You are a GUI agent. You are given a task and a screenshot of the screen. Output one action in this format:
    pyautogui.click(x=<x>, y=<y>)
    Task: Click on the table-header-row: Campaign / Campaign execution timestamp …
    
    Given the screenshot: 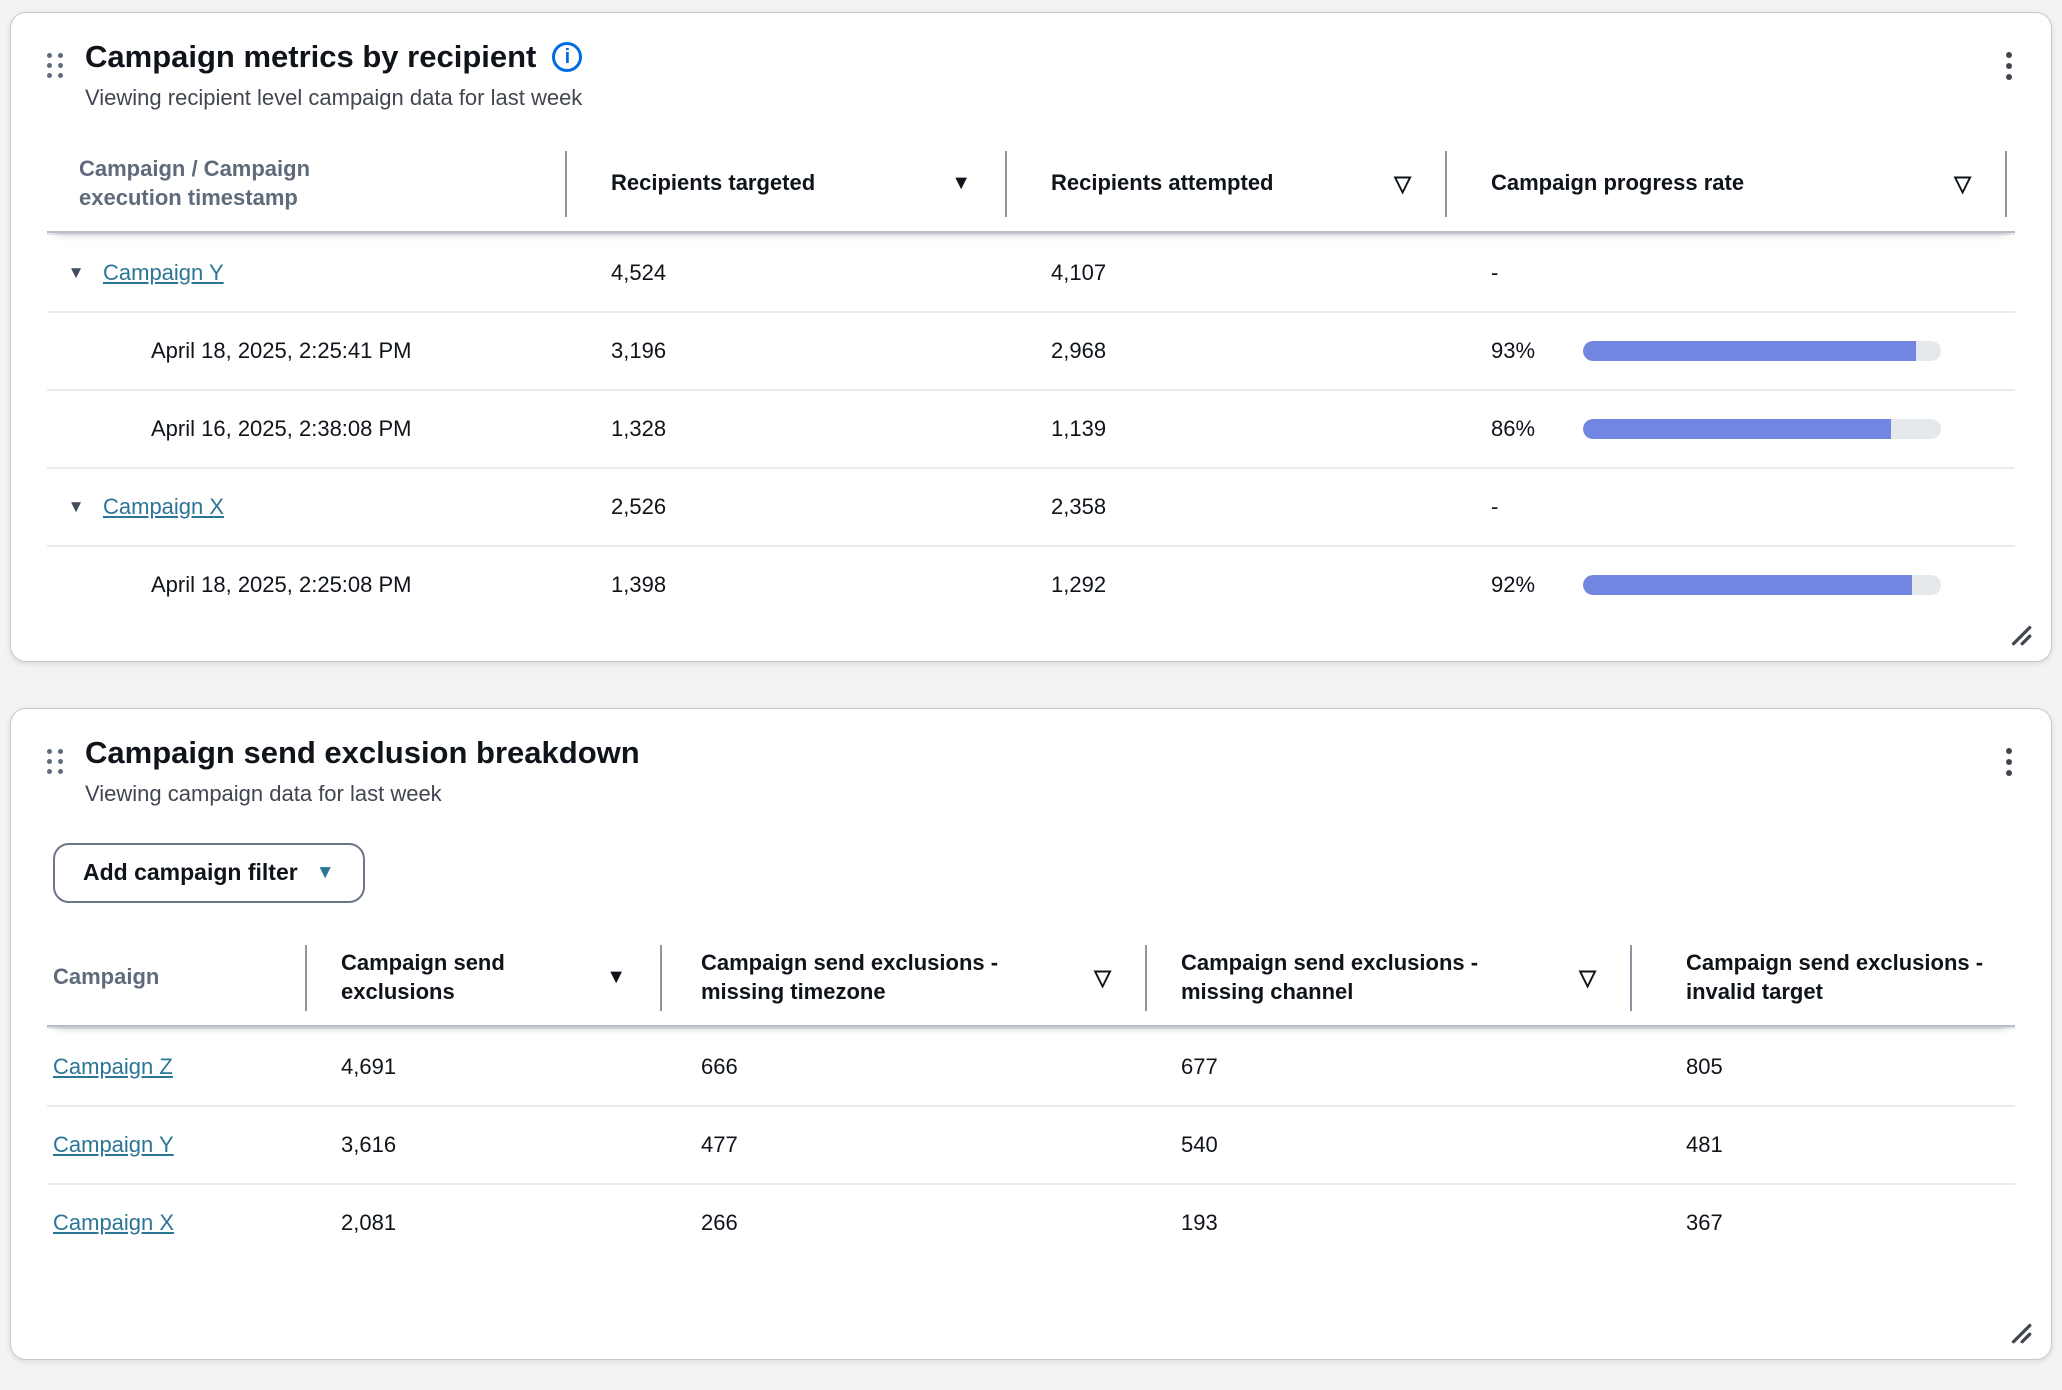 What is the action you would take?
    pyautogui.click(x=1031, y=185)
    